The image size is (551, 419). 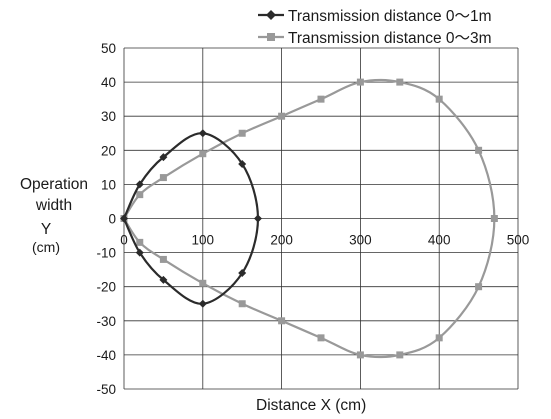 I want to click on x-axis-label: Distance X (cm), so click(x=311, y=405).